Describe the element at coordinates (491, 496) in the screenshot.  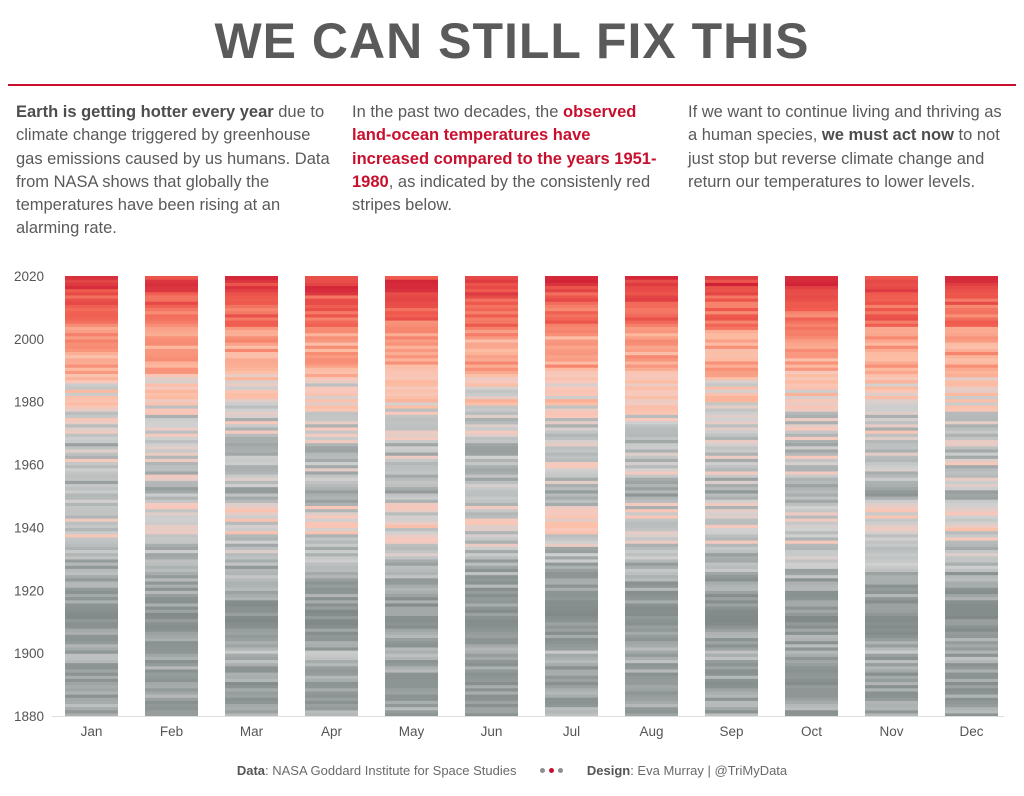
I see `stripe-column-jun` at that location.